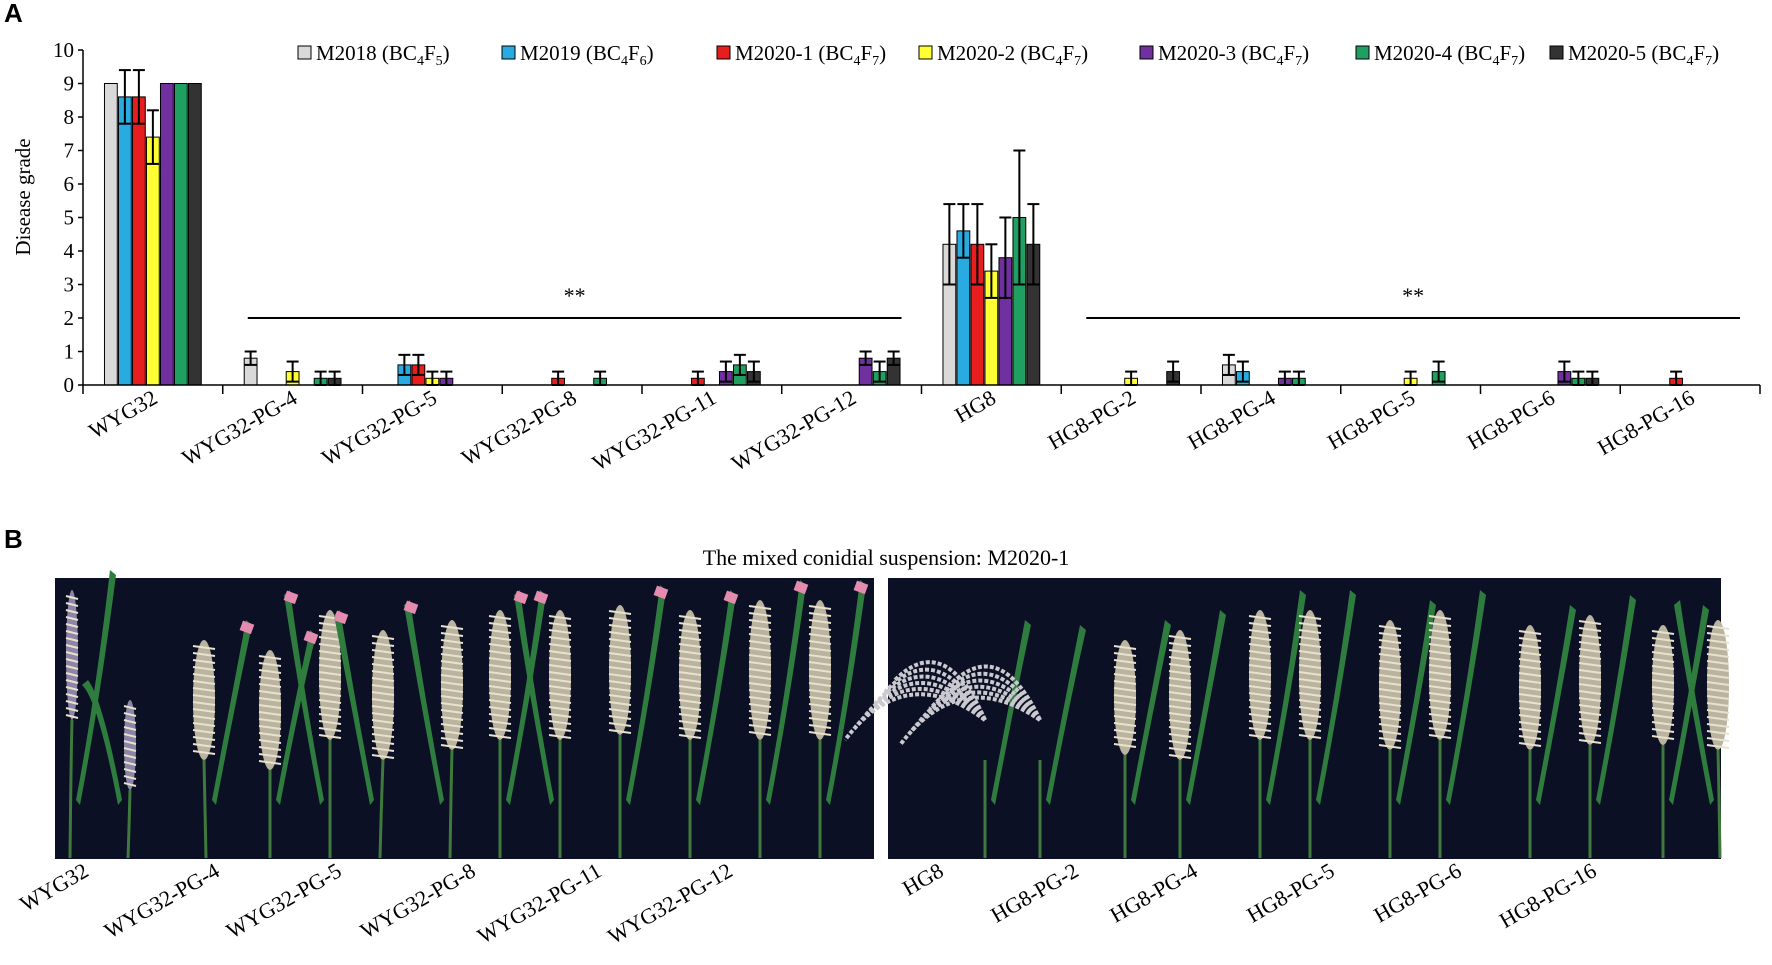 The width and height of the screenshot is (1772, 965). What do you see at coordinates (138, 241) in the screenshot?
I see `bar` at bounding box center [138, 241].